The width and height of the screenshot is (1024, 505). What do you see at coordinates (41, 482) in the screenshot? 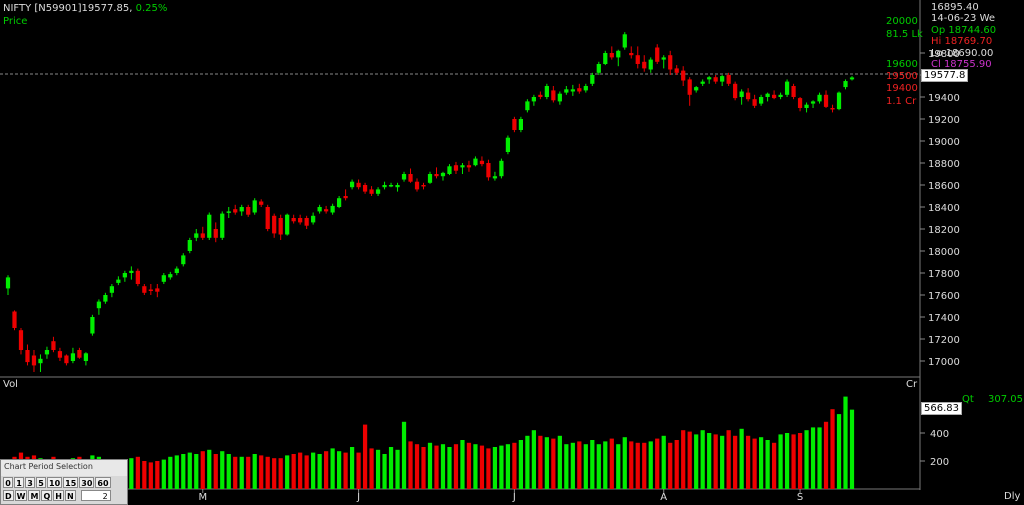
I see `period-button-5: 5` at bounding box center [41, 482].